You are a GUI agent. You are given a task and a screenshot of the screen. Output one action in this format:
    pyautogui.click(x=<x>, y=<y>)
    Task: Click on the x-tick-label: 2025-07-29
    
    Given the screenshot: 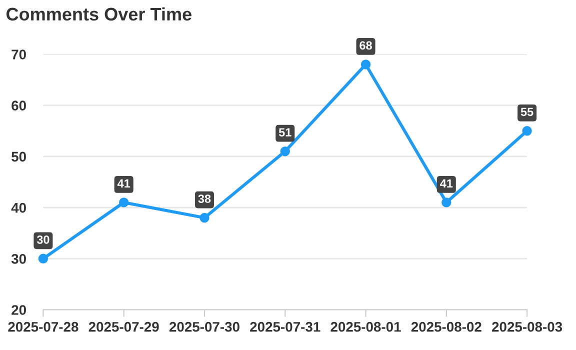 What is the action you would take?
    pyautogui.click(x=123, y=327)
    